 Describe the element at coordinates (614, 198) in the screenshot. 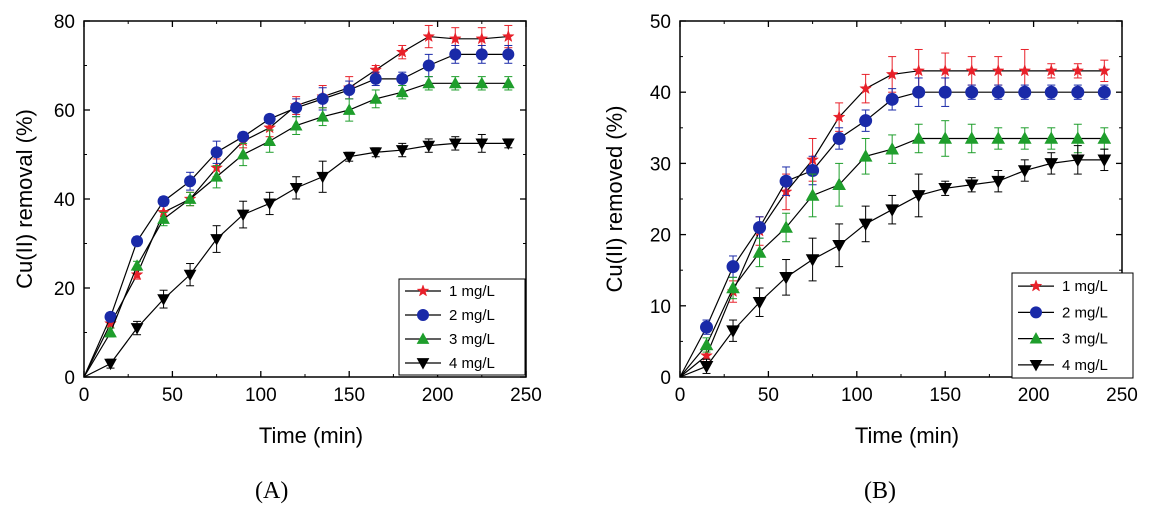

I see `y-axis-label: Cu(II) removed (%)` at that location.